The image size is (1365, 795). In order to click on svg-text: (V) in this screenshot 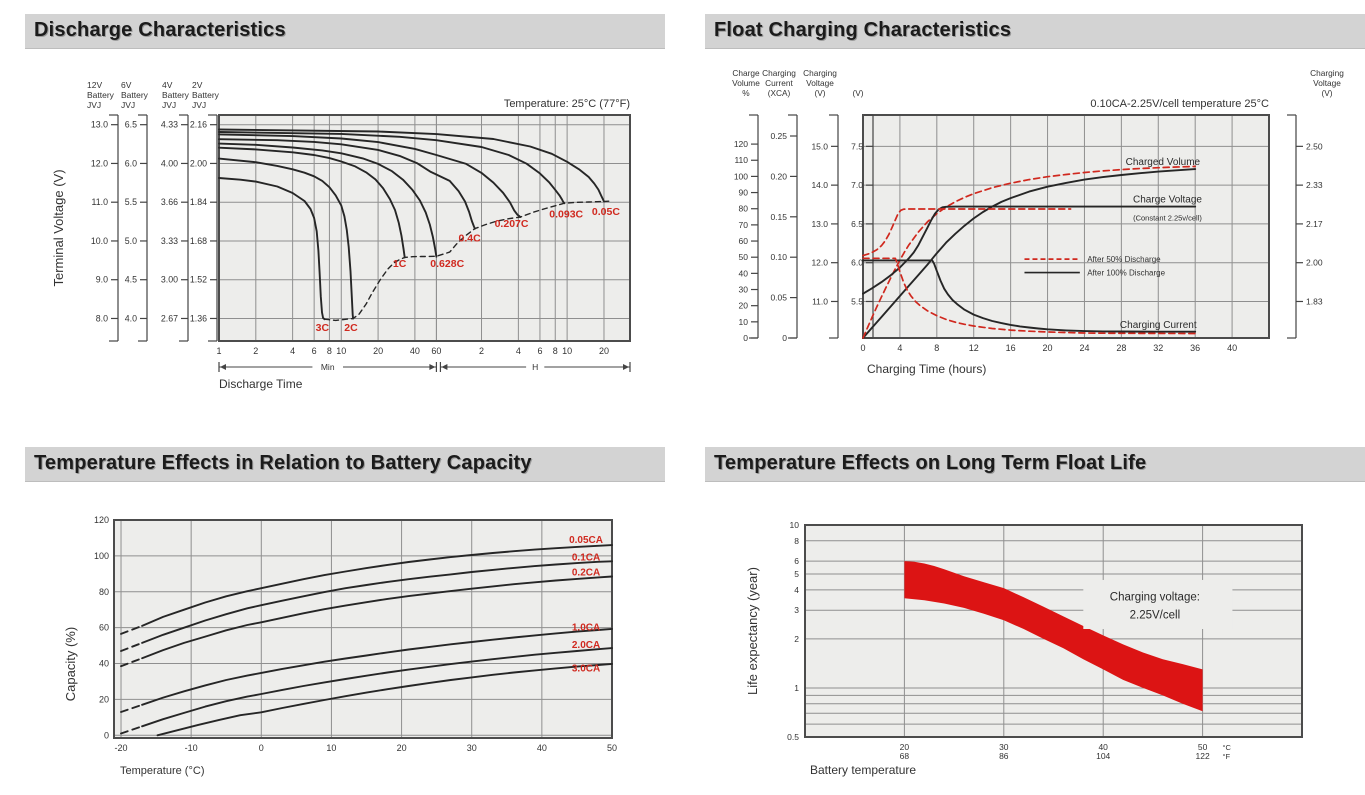, I will do `click(857, 93)`.